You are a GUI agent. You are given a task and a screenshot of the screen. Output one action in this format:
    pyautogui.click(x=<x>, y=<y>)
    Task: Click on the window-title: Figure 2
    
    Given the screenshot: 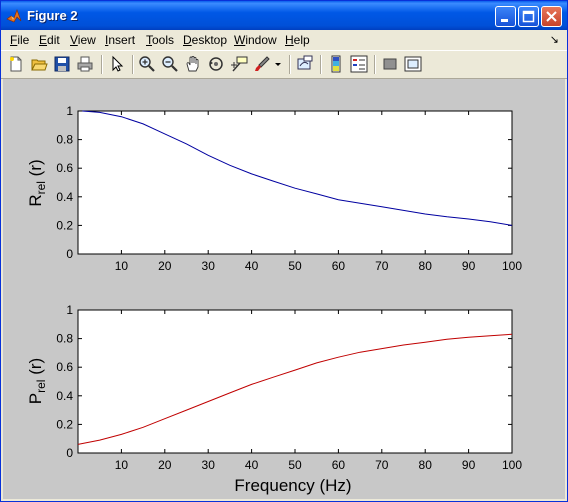 What is the action you would take?
    pyautogui.click(x=52, y=15)
    